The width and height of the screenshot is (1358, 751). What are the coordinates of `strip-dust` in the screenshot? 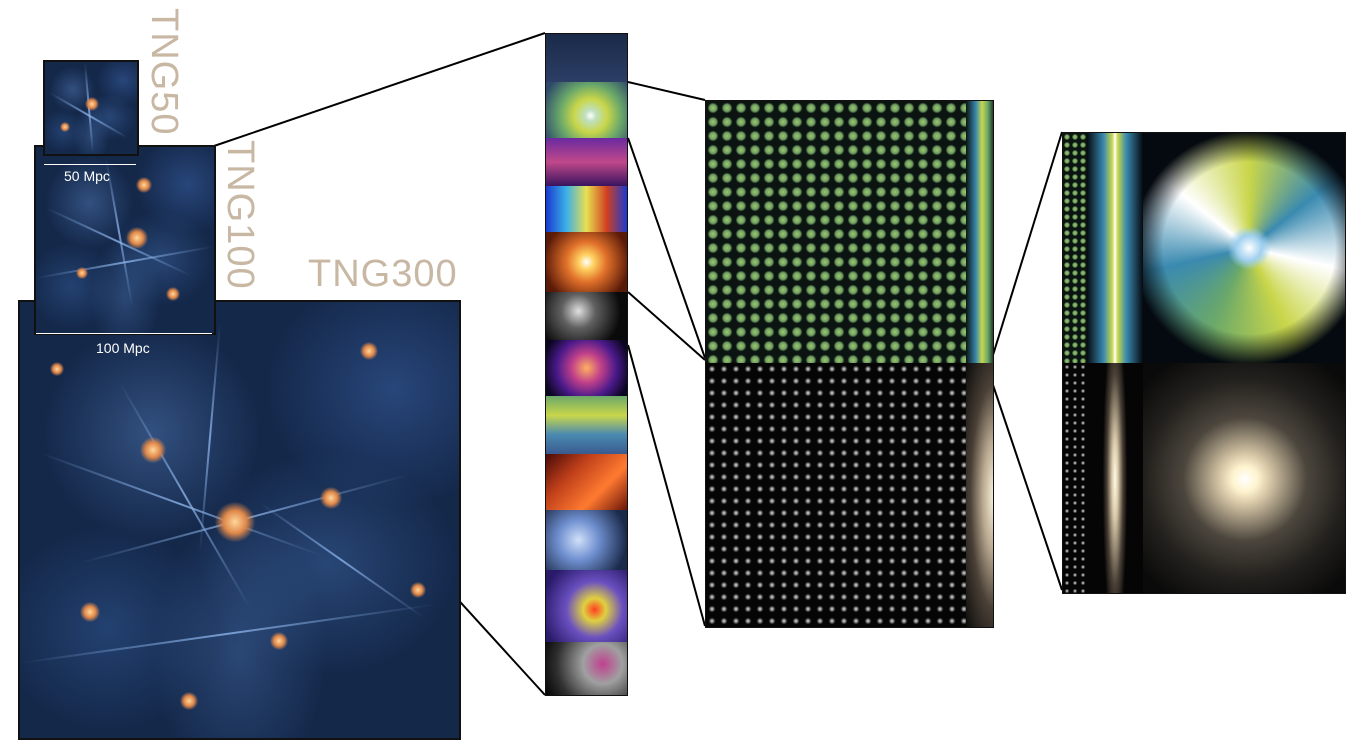 It's located at (586, 668).